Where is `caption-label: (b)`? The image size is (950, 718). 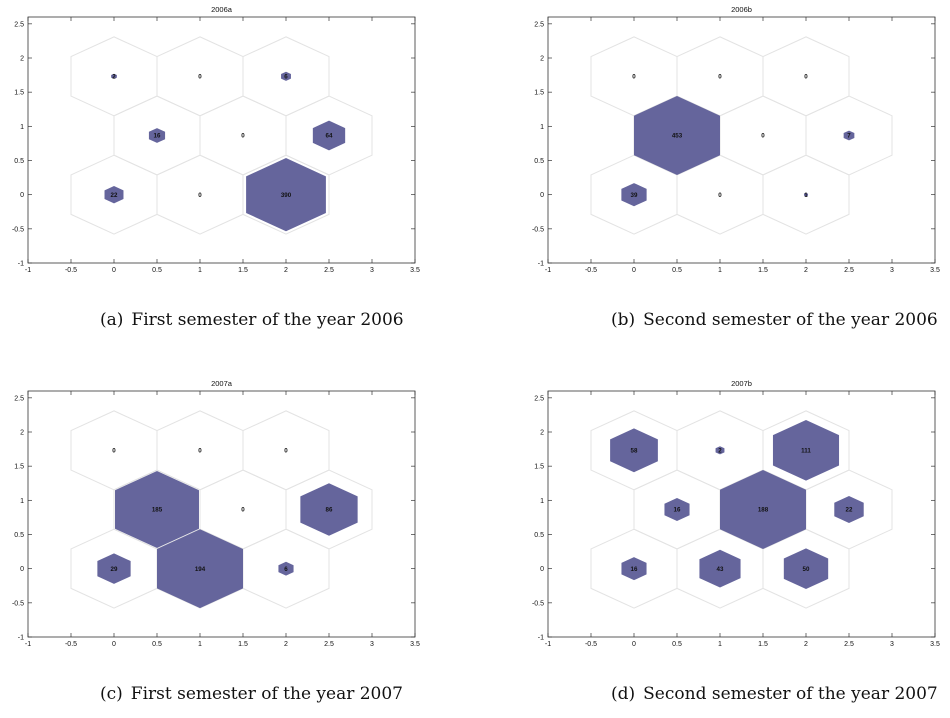
caption-label: (b) is located at coordinates (623, 320).